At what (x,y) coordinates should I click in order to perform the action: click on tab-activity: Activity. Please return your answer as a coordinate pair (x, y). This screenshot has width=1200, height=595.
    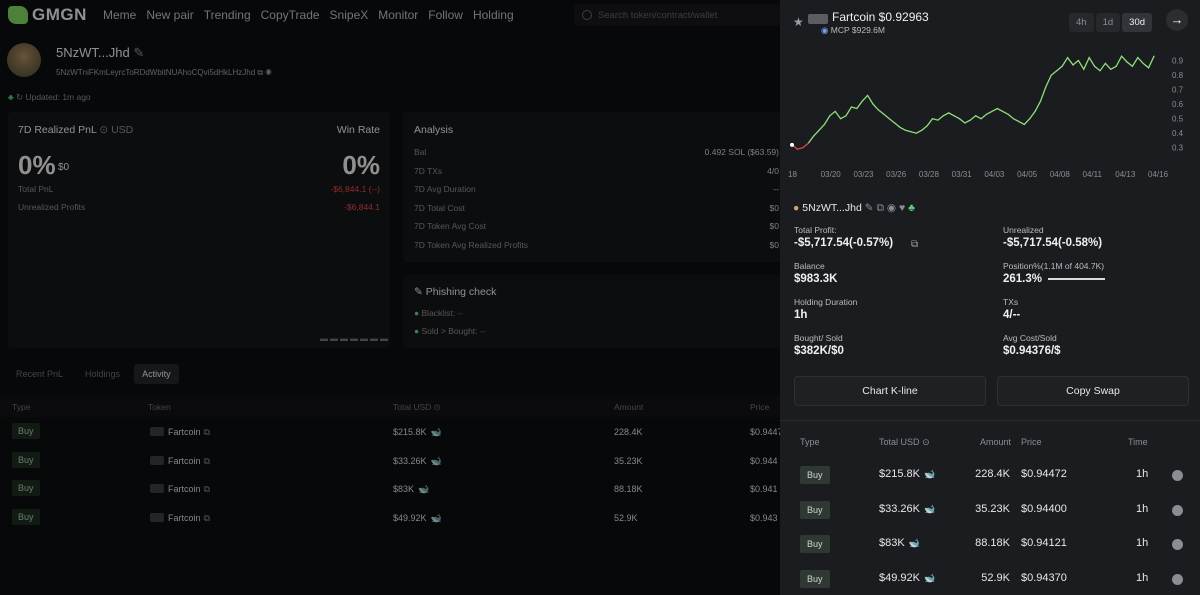
    Looking at the image, I should click on (156, 374).